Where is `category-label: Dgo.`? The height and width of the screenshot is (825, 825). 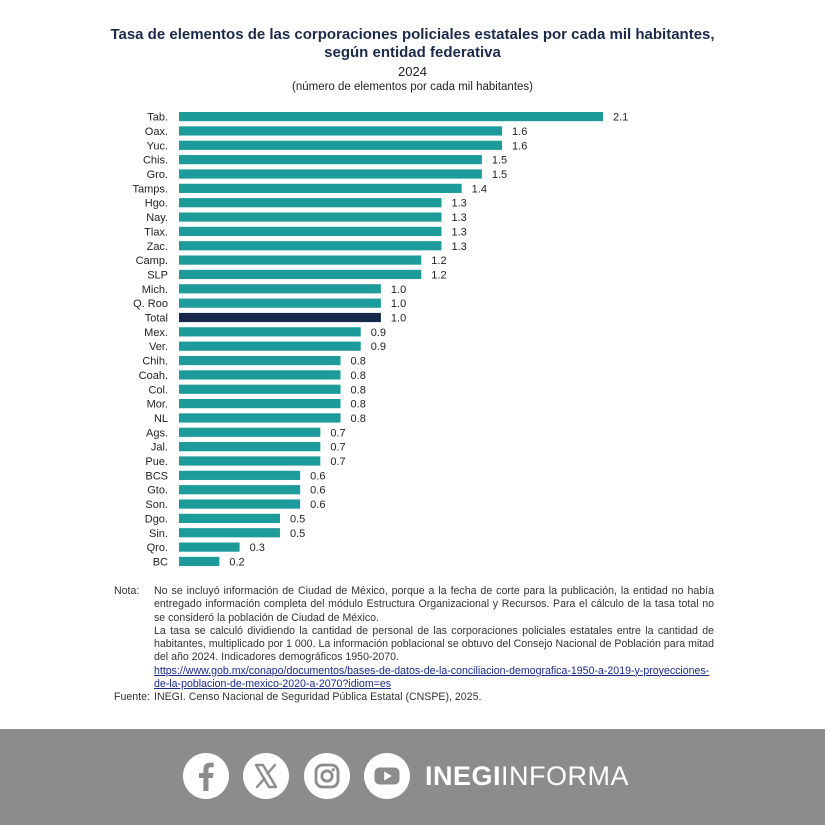 category-label: Dgo. is located at coordinates (156, 519).